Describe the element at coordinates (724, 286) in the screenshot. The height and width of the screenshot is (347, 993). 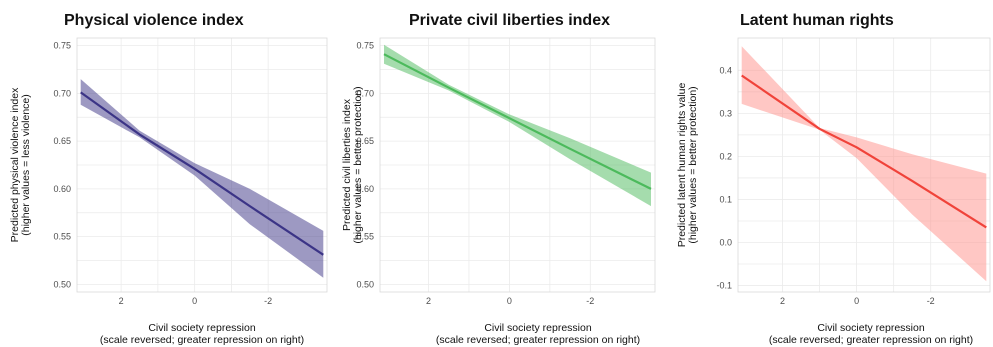
I see `y-tick-label: -0.1` at that location.